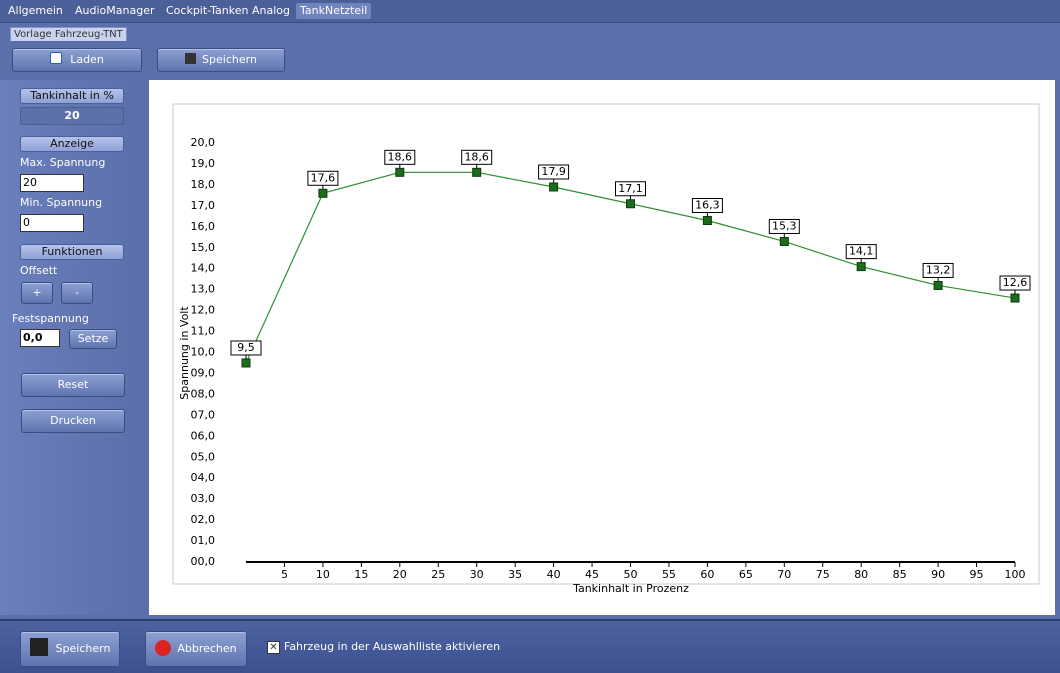 This screenshot has width=1060, height=673. I want to click on y-tick-label: 06,0, so click(203, 435).